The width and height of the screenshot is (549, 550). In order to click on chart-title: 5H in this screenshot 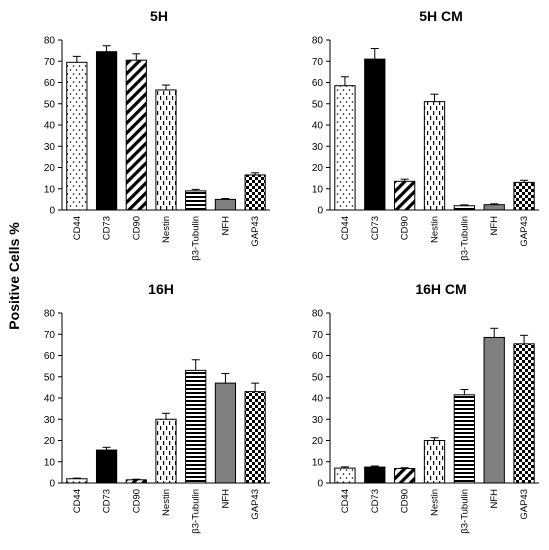, I will do `click(159, 16)`.